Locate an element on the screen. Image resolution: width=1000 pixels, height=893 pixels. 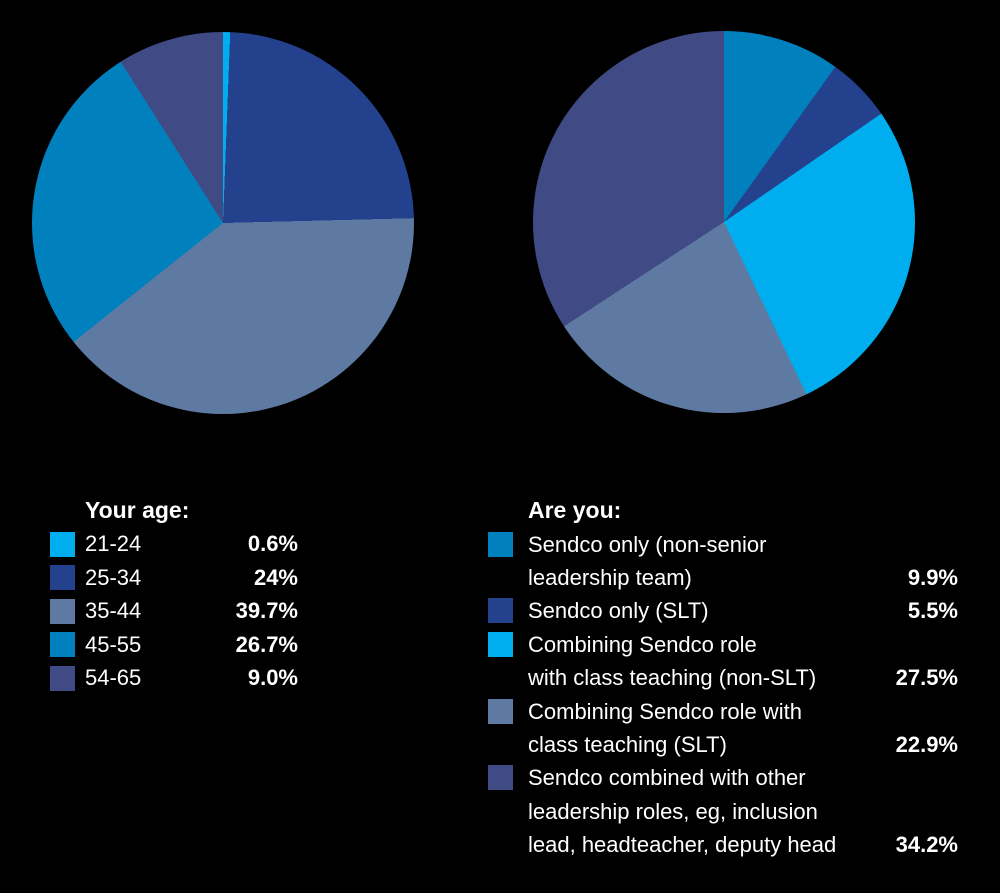
legend-value: 27.5% is located at coordinates (926, 678).